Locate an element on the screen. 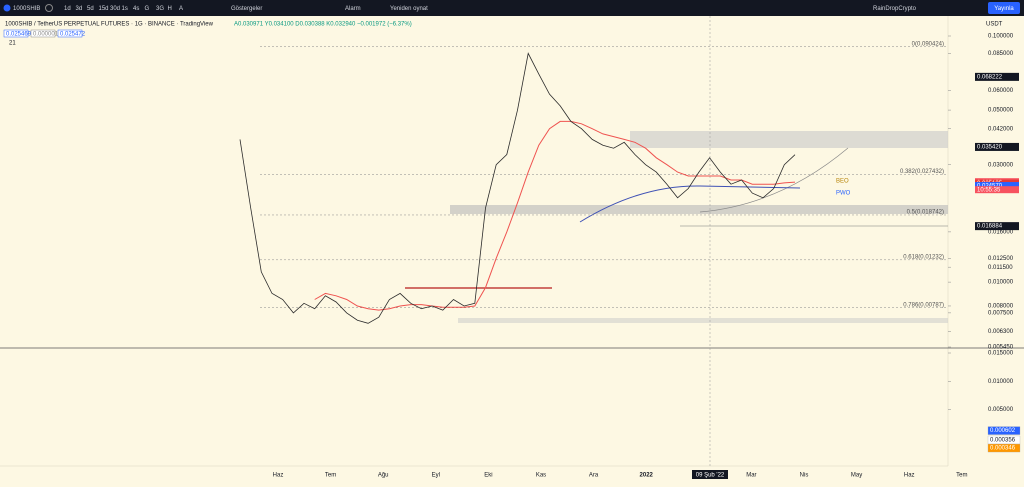 The width and height of the screenshot is (1024, 487). time-label: Ağu is located at coordinates (383, 476).